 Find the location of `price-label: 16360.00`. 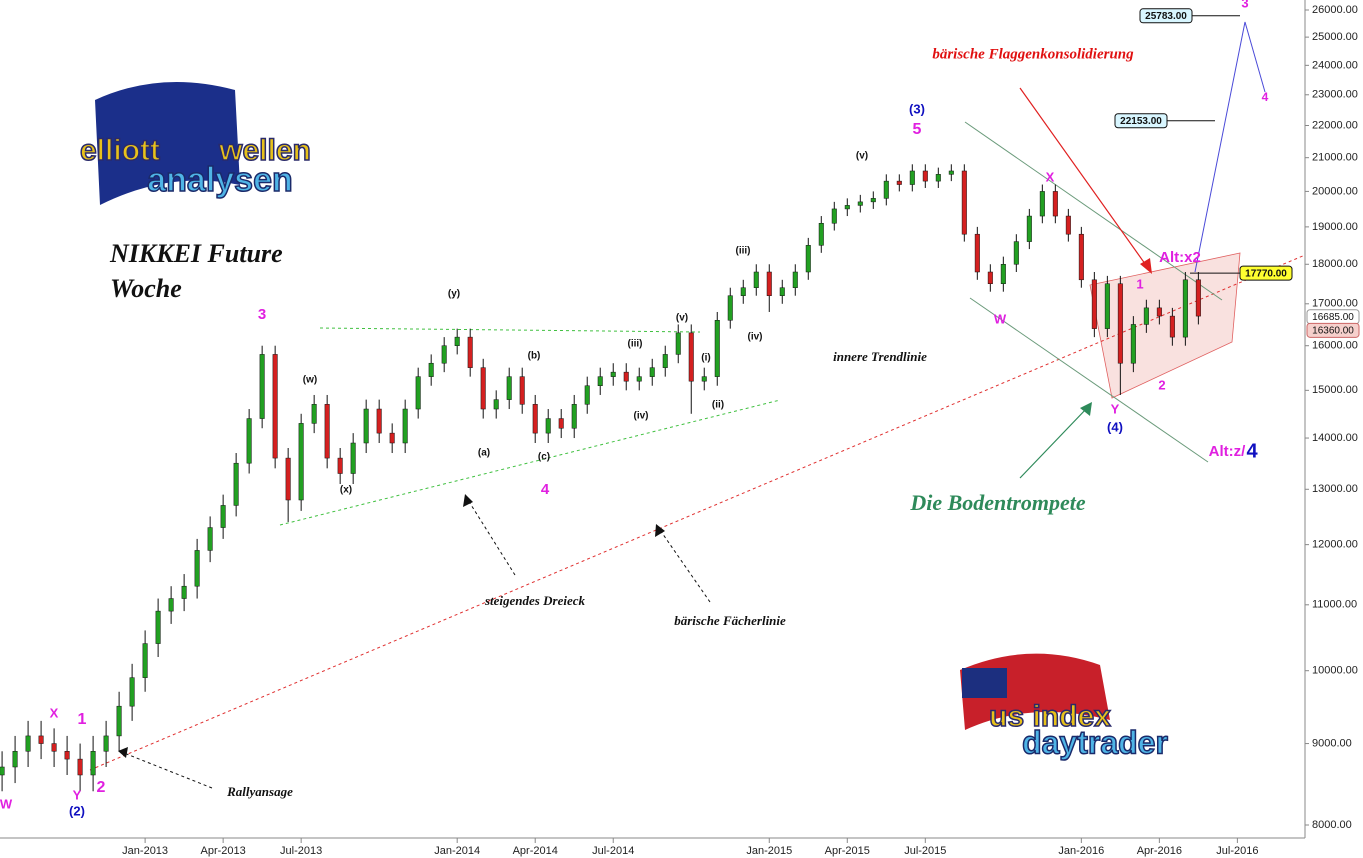

price-label: 16360.00 is located at coordinates (1333, 330).